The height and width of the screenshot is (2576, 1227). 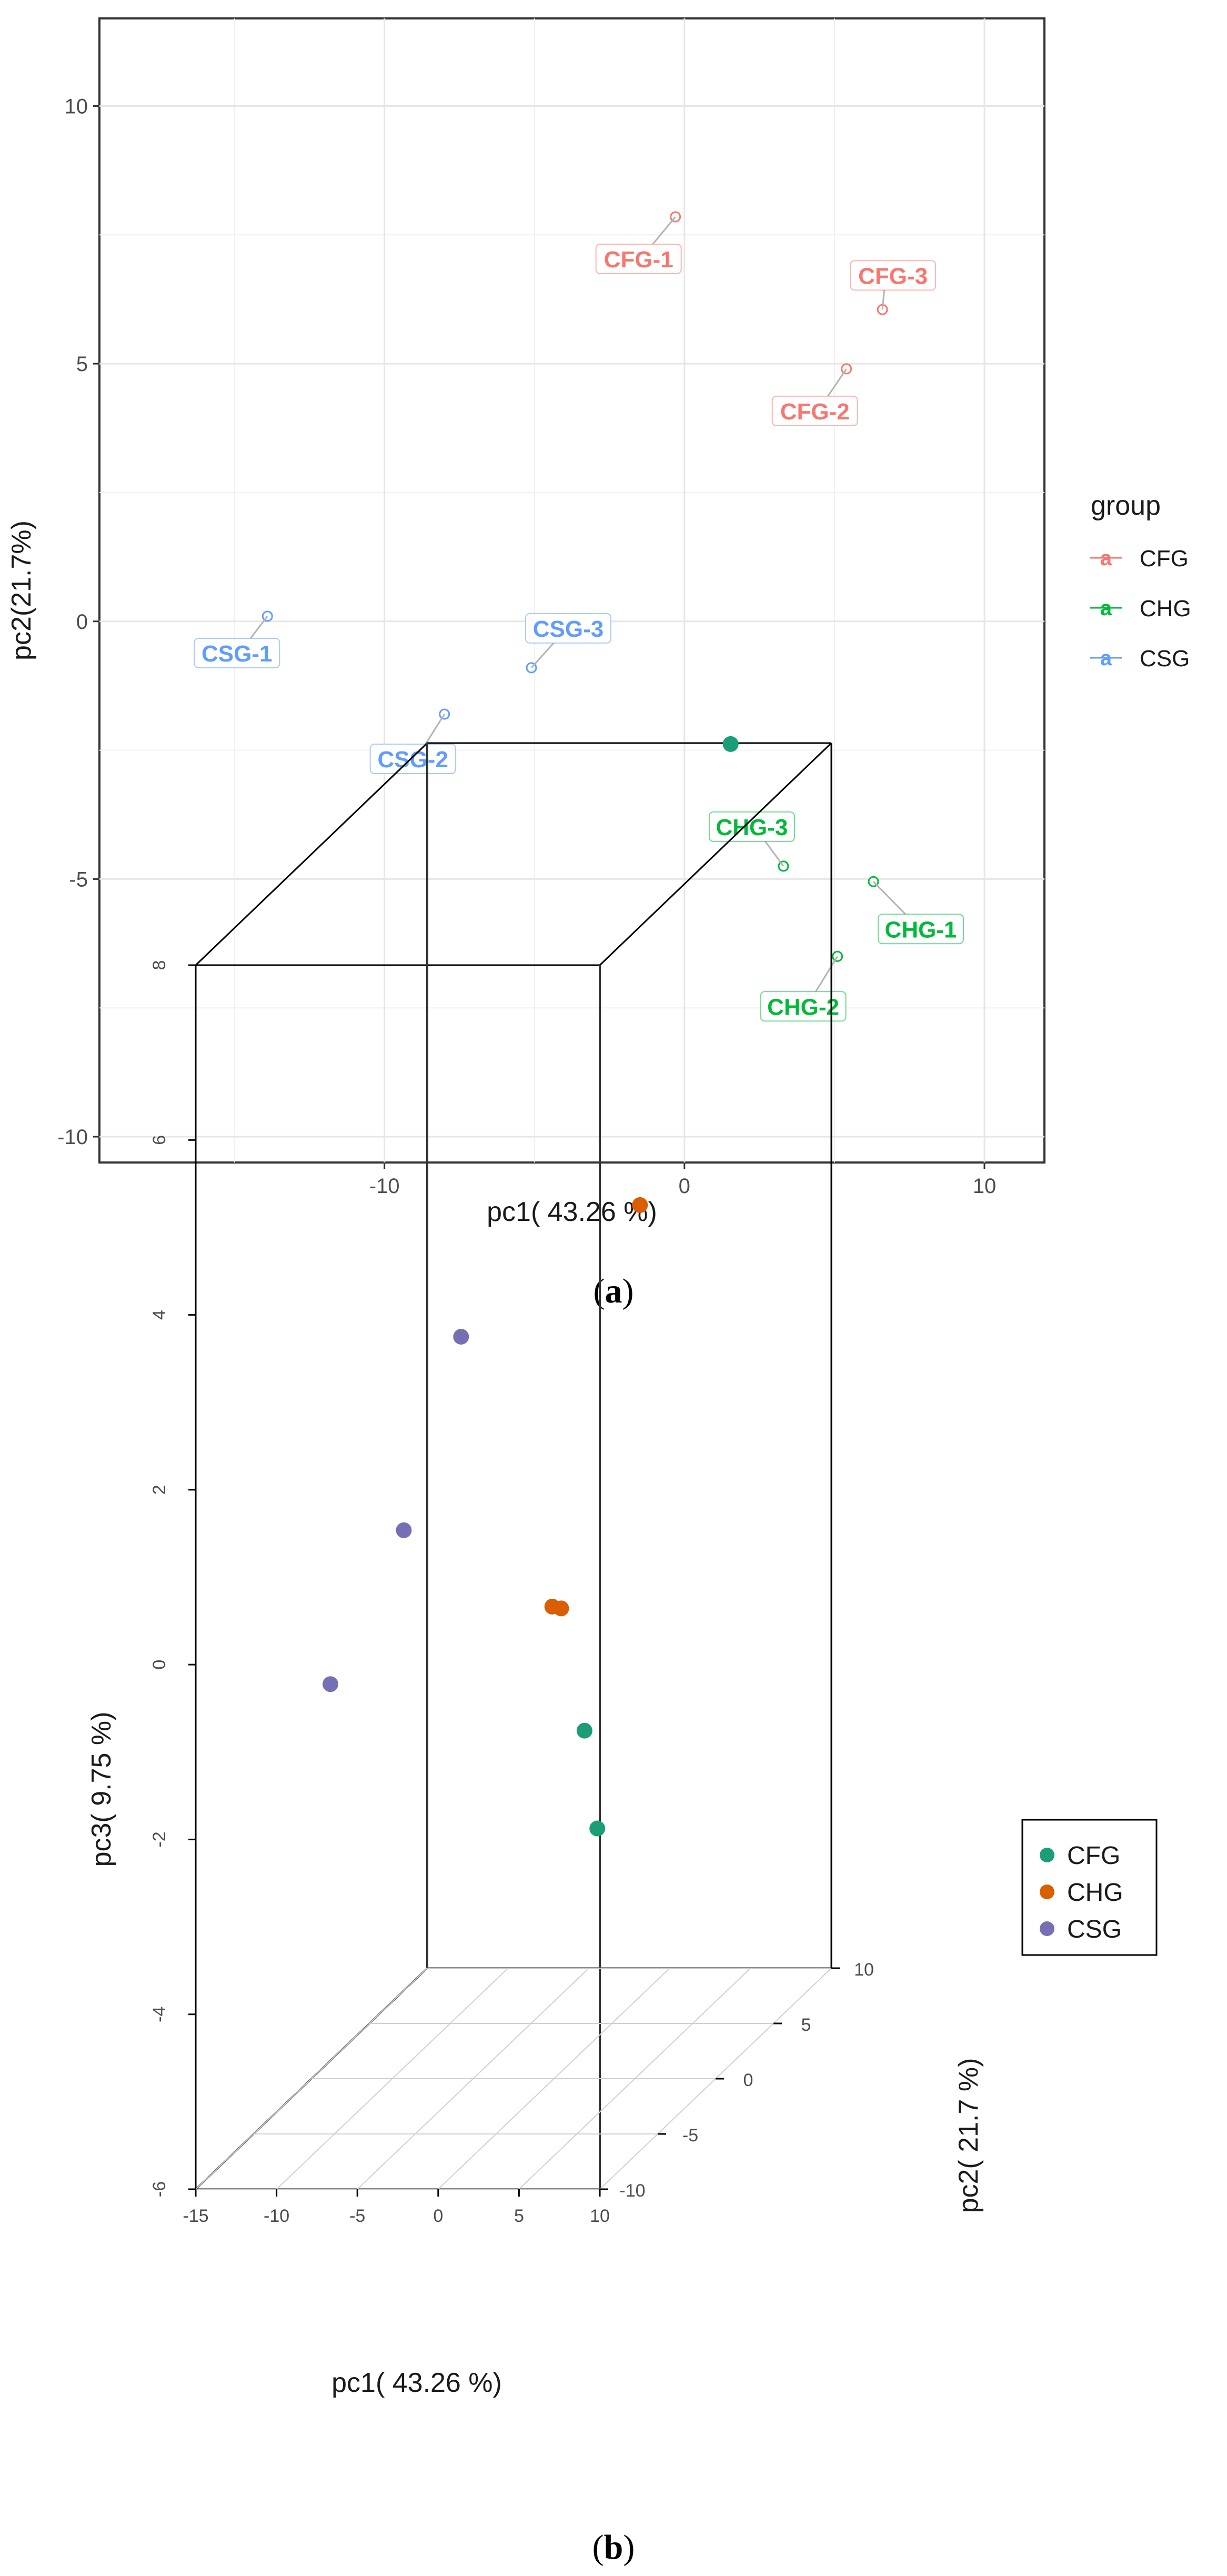 I want to click on floor-grid, so click(x=513, y=2079).